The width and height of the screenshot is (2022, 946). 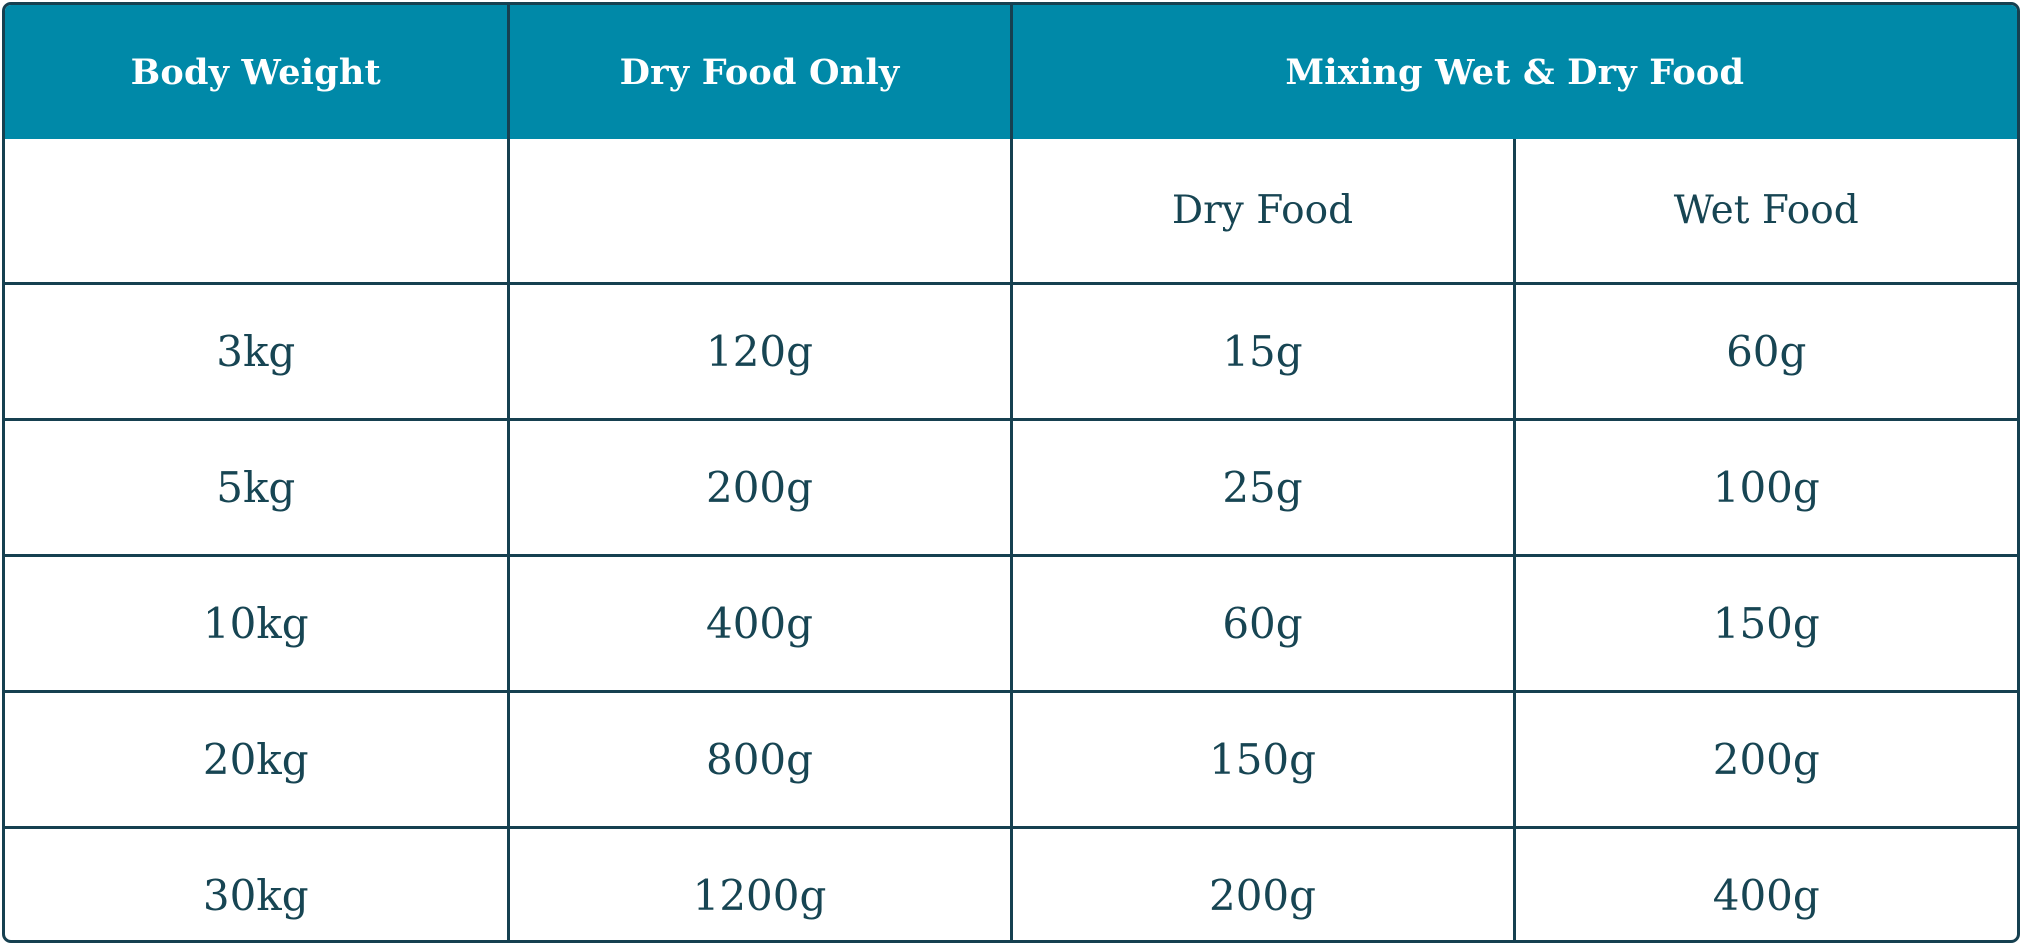 What do you see at coordinates (257, 623) in the screenshot?
I see `body-weight-cell: 10kg` at bounding box center [257, 623].